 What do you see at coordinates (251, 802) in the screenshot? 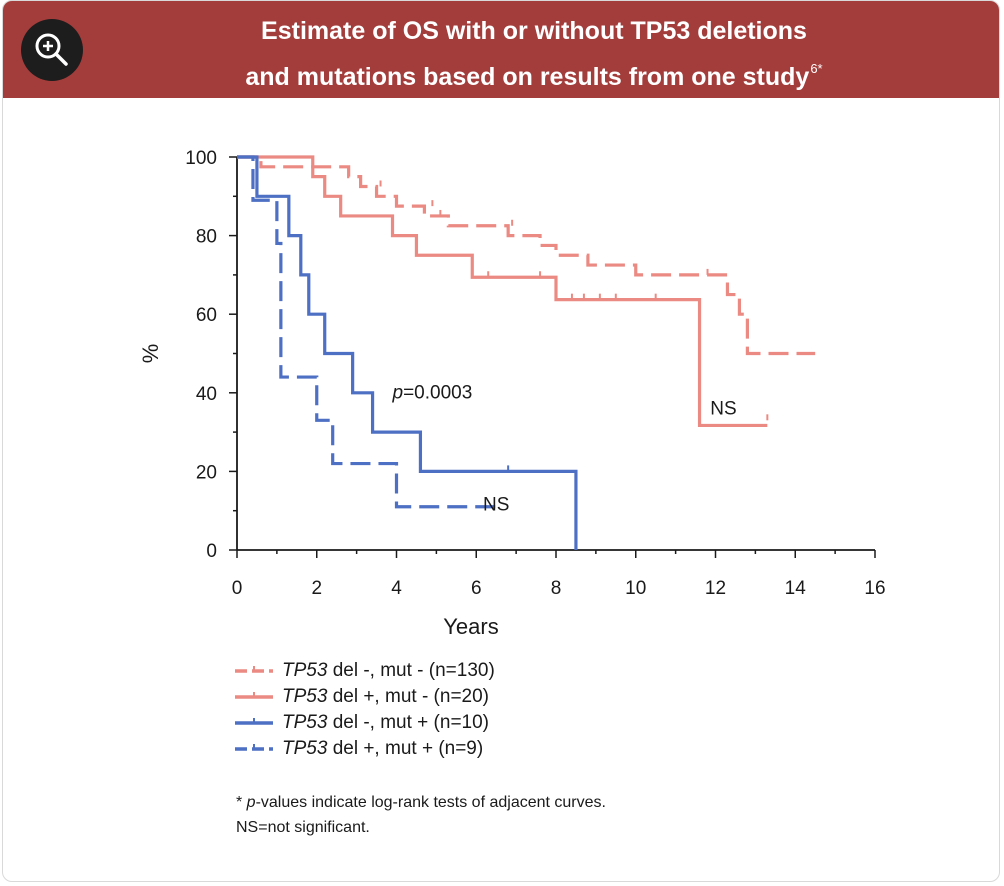
I see `footnote-p: p` at bounding box center [251, 802].